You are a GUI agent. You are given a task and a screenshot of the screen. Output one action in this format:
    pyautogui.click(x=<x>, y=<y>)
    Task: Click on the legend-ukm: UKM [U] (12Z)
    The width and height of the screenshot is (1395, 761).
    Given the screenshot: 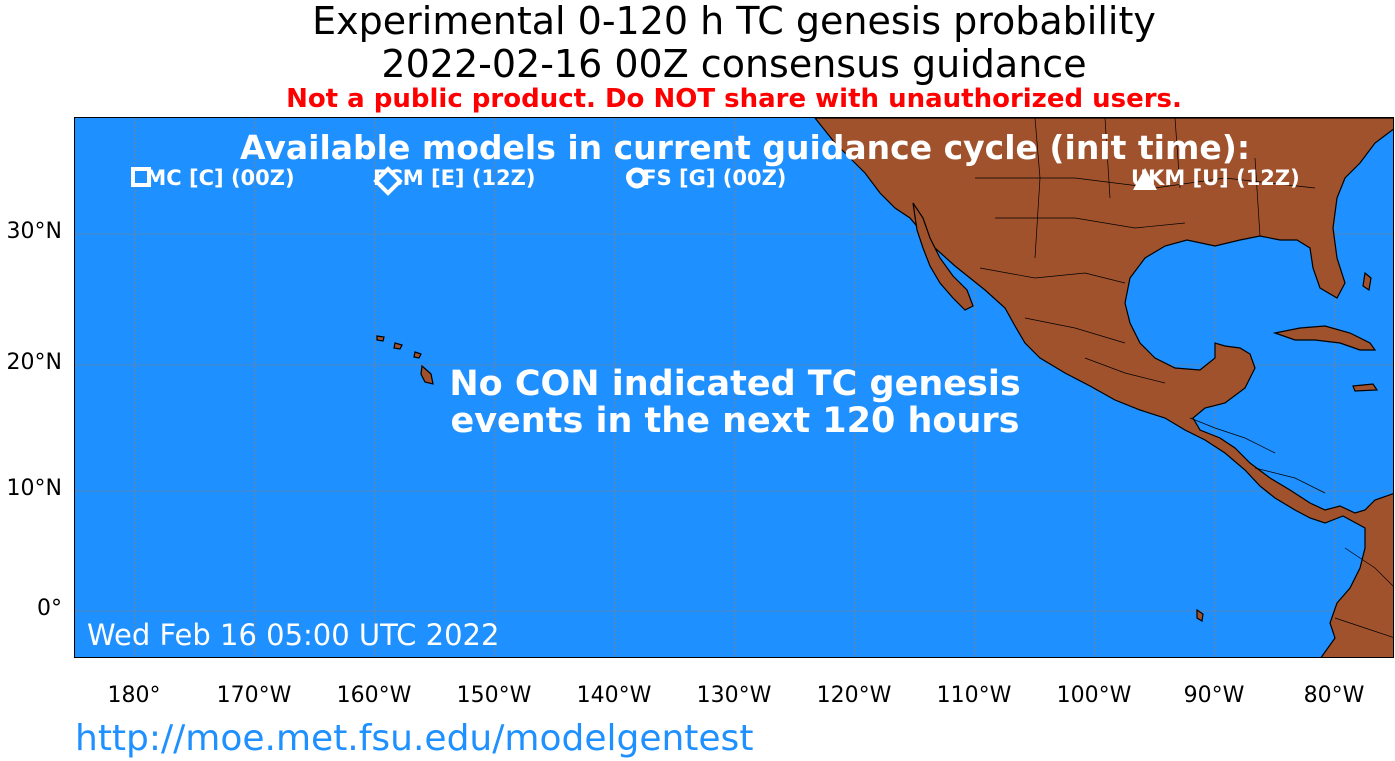 What is the action you would take?
    pyautogui.click(x=1215, y=178)
    